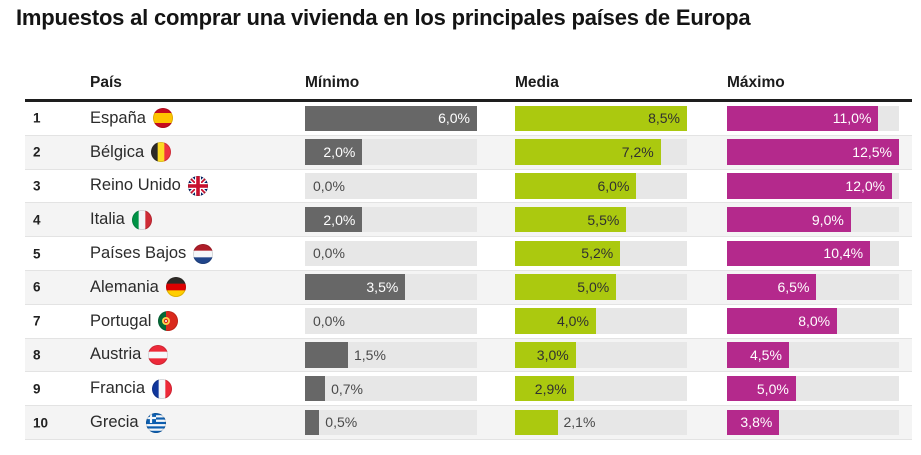 The width and height of the screenshot is (921, 455). I want to click on column-header-pais: País, so click(106, 82).